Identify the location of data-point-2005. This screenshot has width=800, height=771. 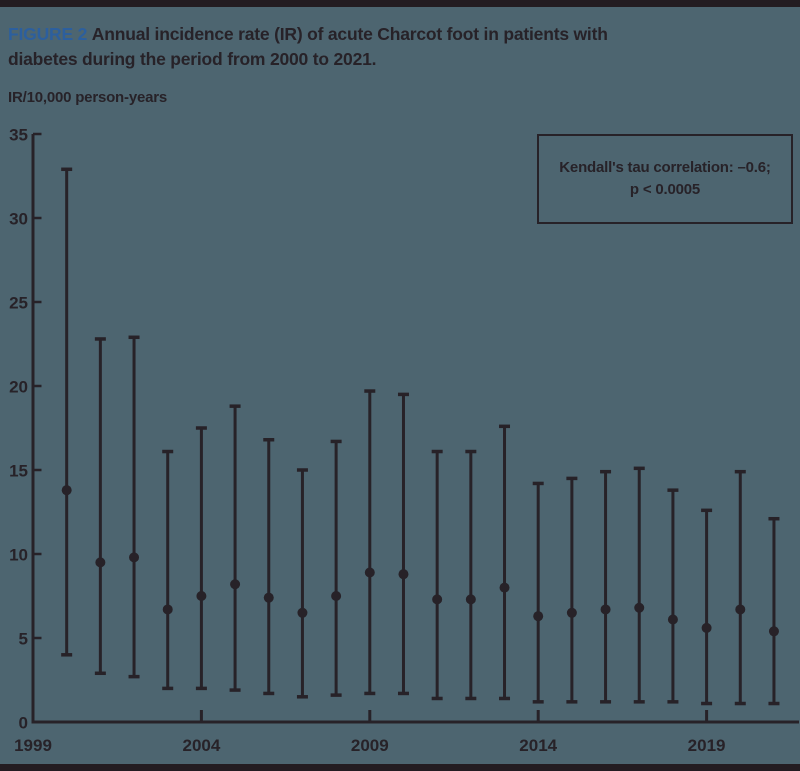
(235, 584).